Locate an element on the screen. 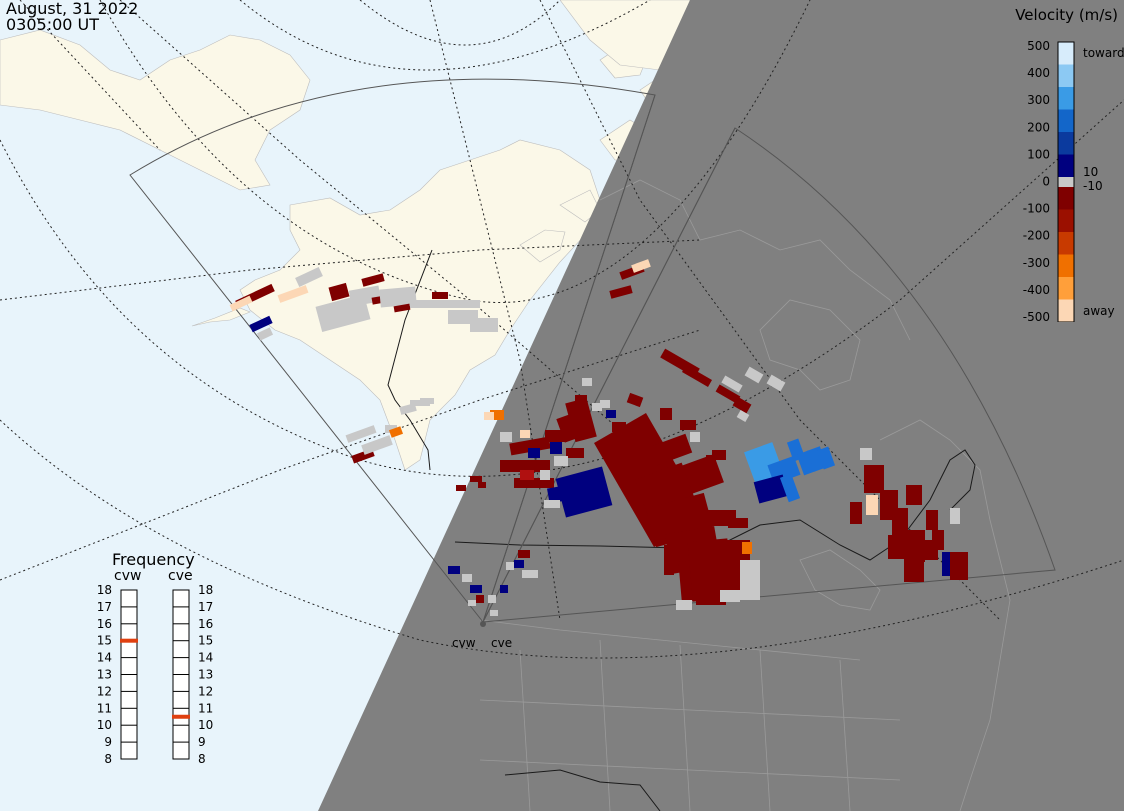  velocity-title: Velocity (m/s) is located at coordinates (1066, 15).